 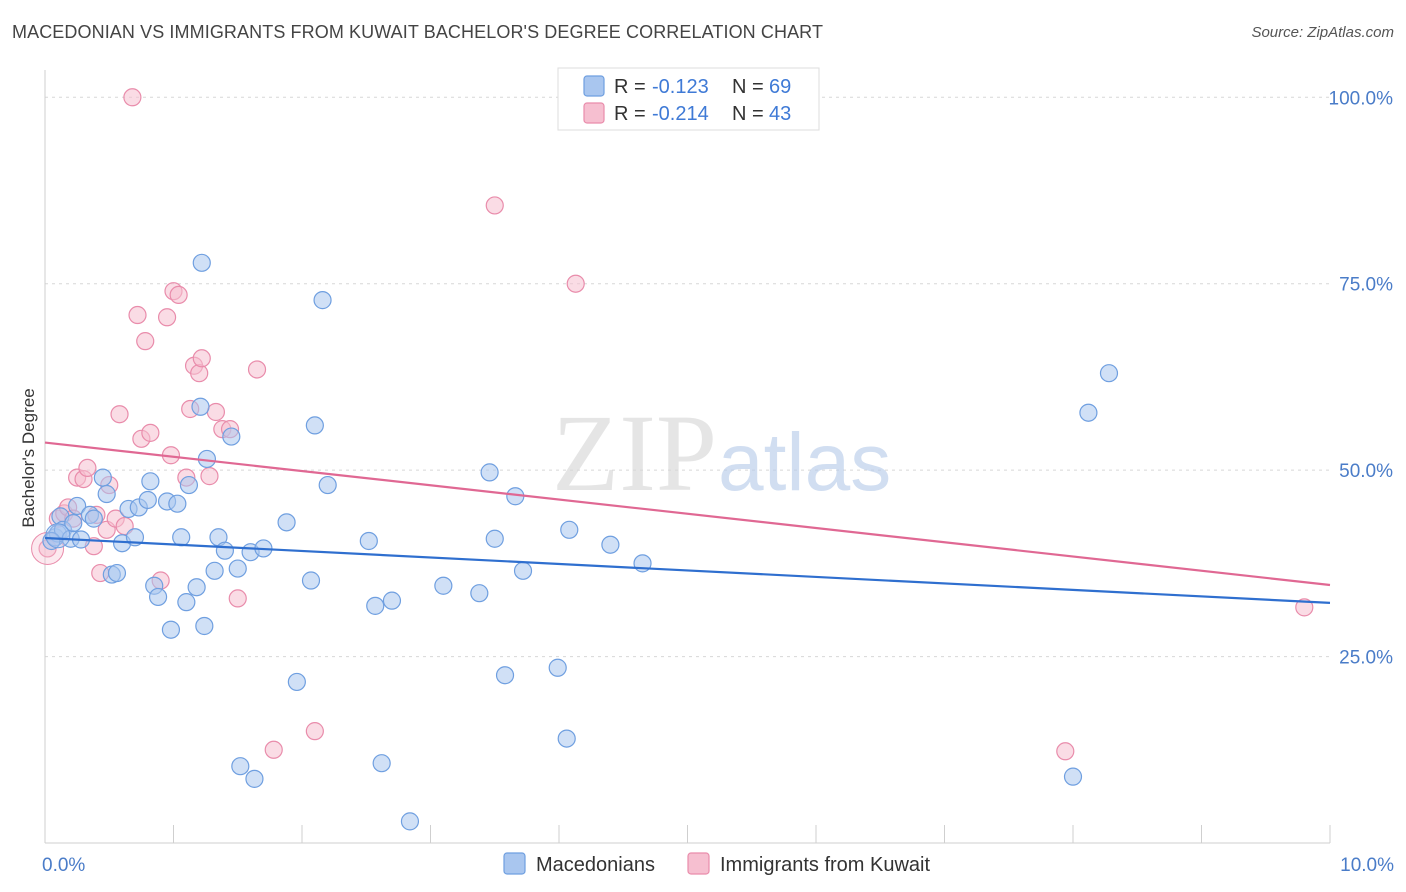 What do you see at coordinates (825, 865) in the screenshot?
I see `legend-label-kuwait: Immigrants from Kuwait` at bounding box center [825, 865].